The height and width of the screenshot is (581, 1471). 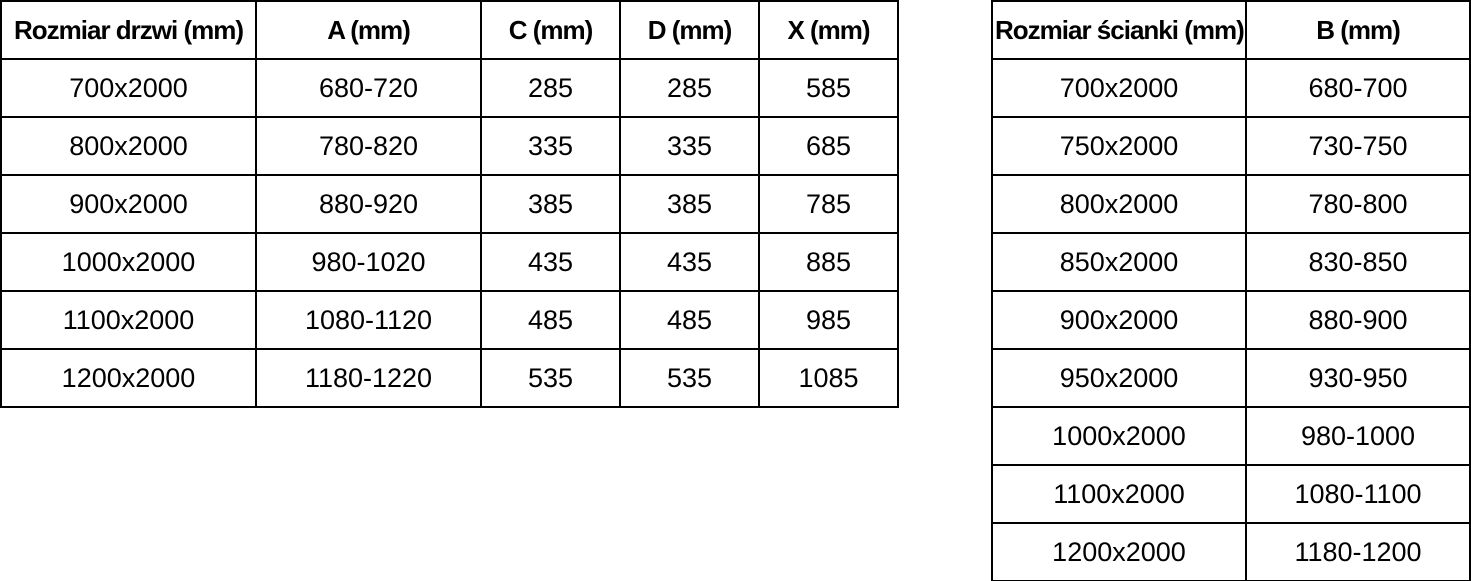 I want to click on table-row: 700x2000 680-720 285 285 585, so click(x=449, y=88).